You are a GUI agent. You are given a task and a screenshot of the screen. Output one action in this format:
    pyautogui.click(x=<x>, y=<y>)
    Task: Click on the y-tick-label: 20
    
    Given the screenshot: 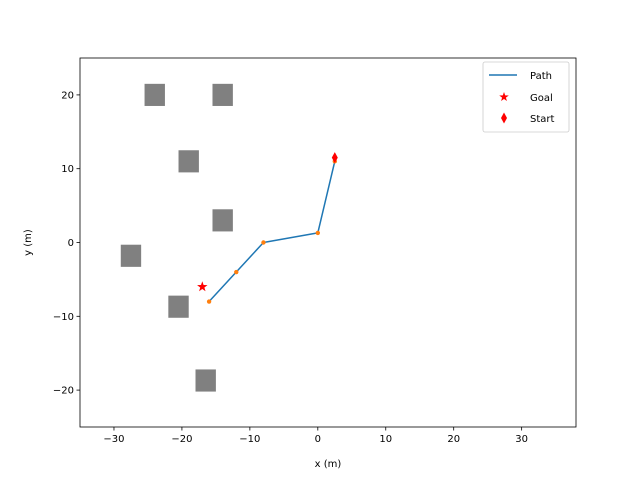 What is the action you would take?
    pyautogui.click(x=67, y=95)
    